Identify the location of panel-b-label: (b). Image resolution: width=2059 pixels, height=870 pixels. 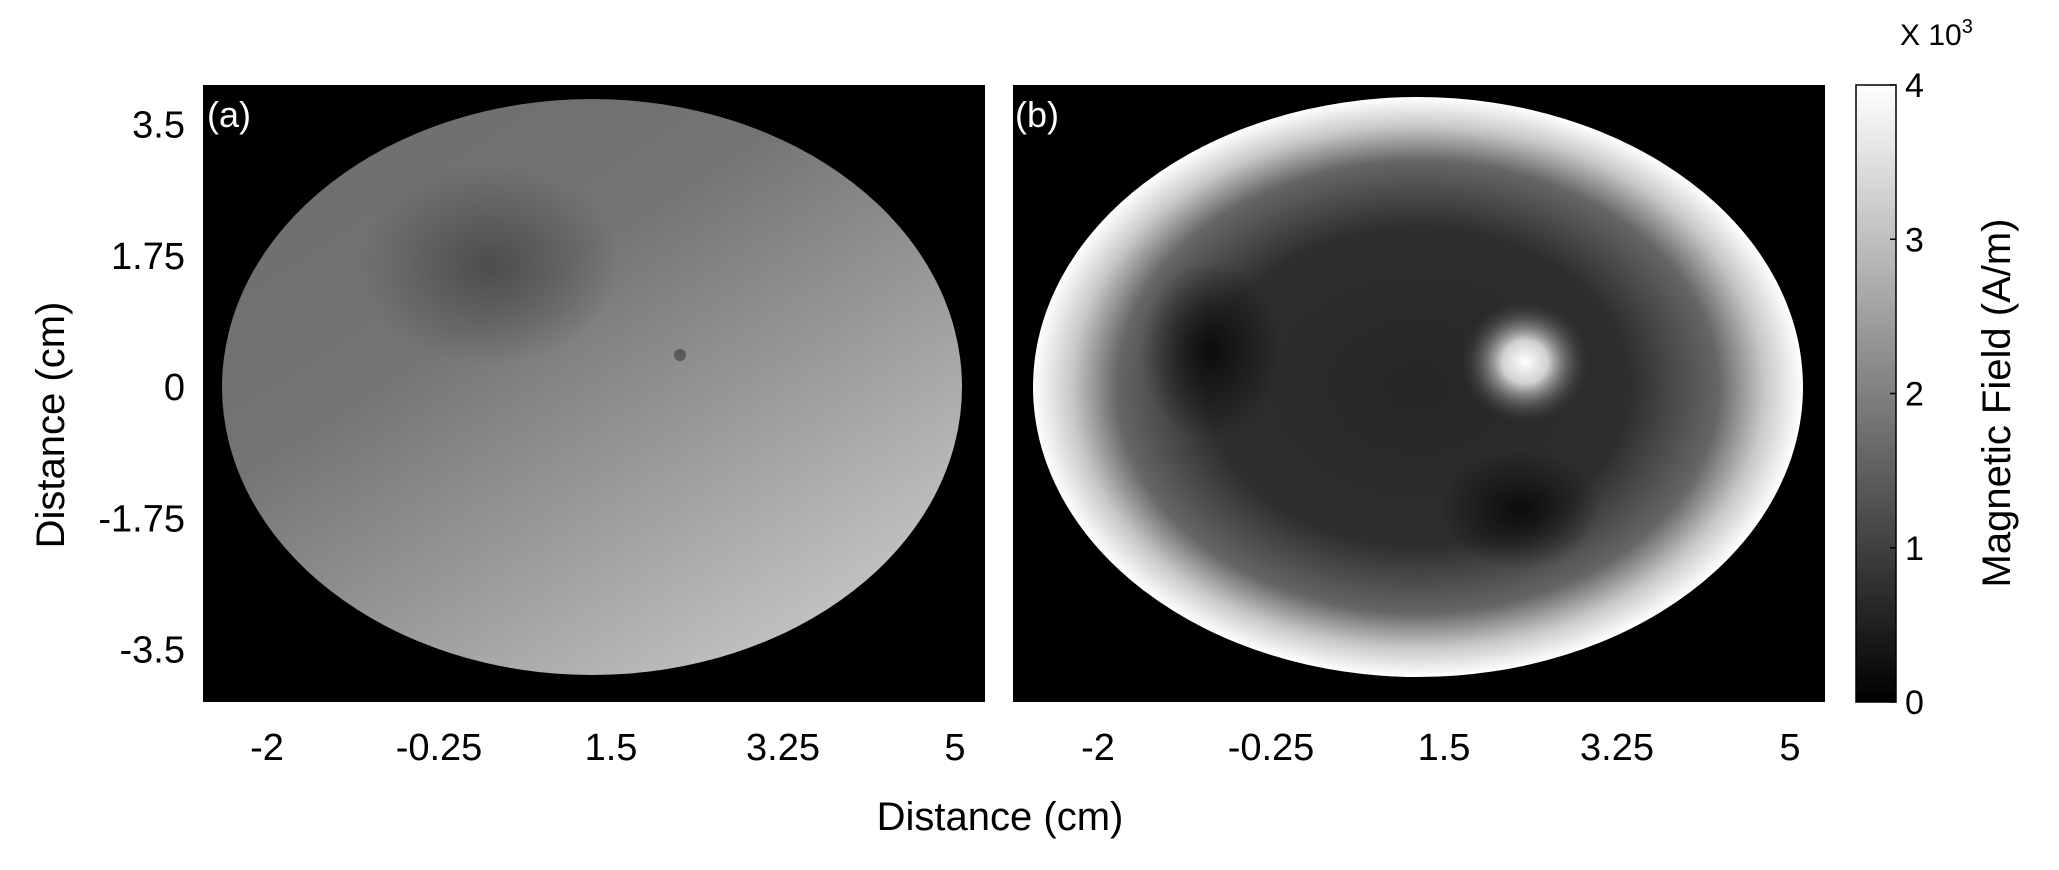
(1037, 114).